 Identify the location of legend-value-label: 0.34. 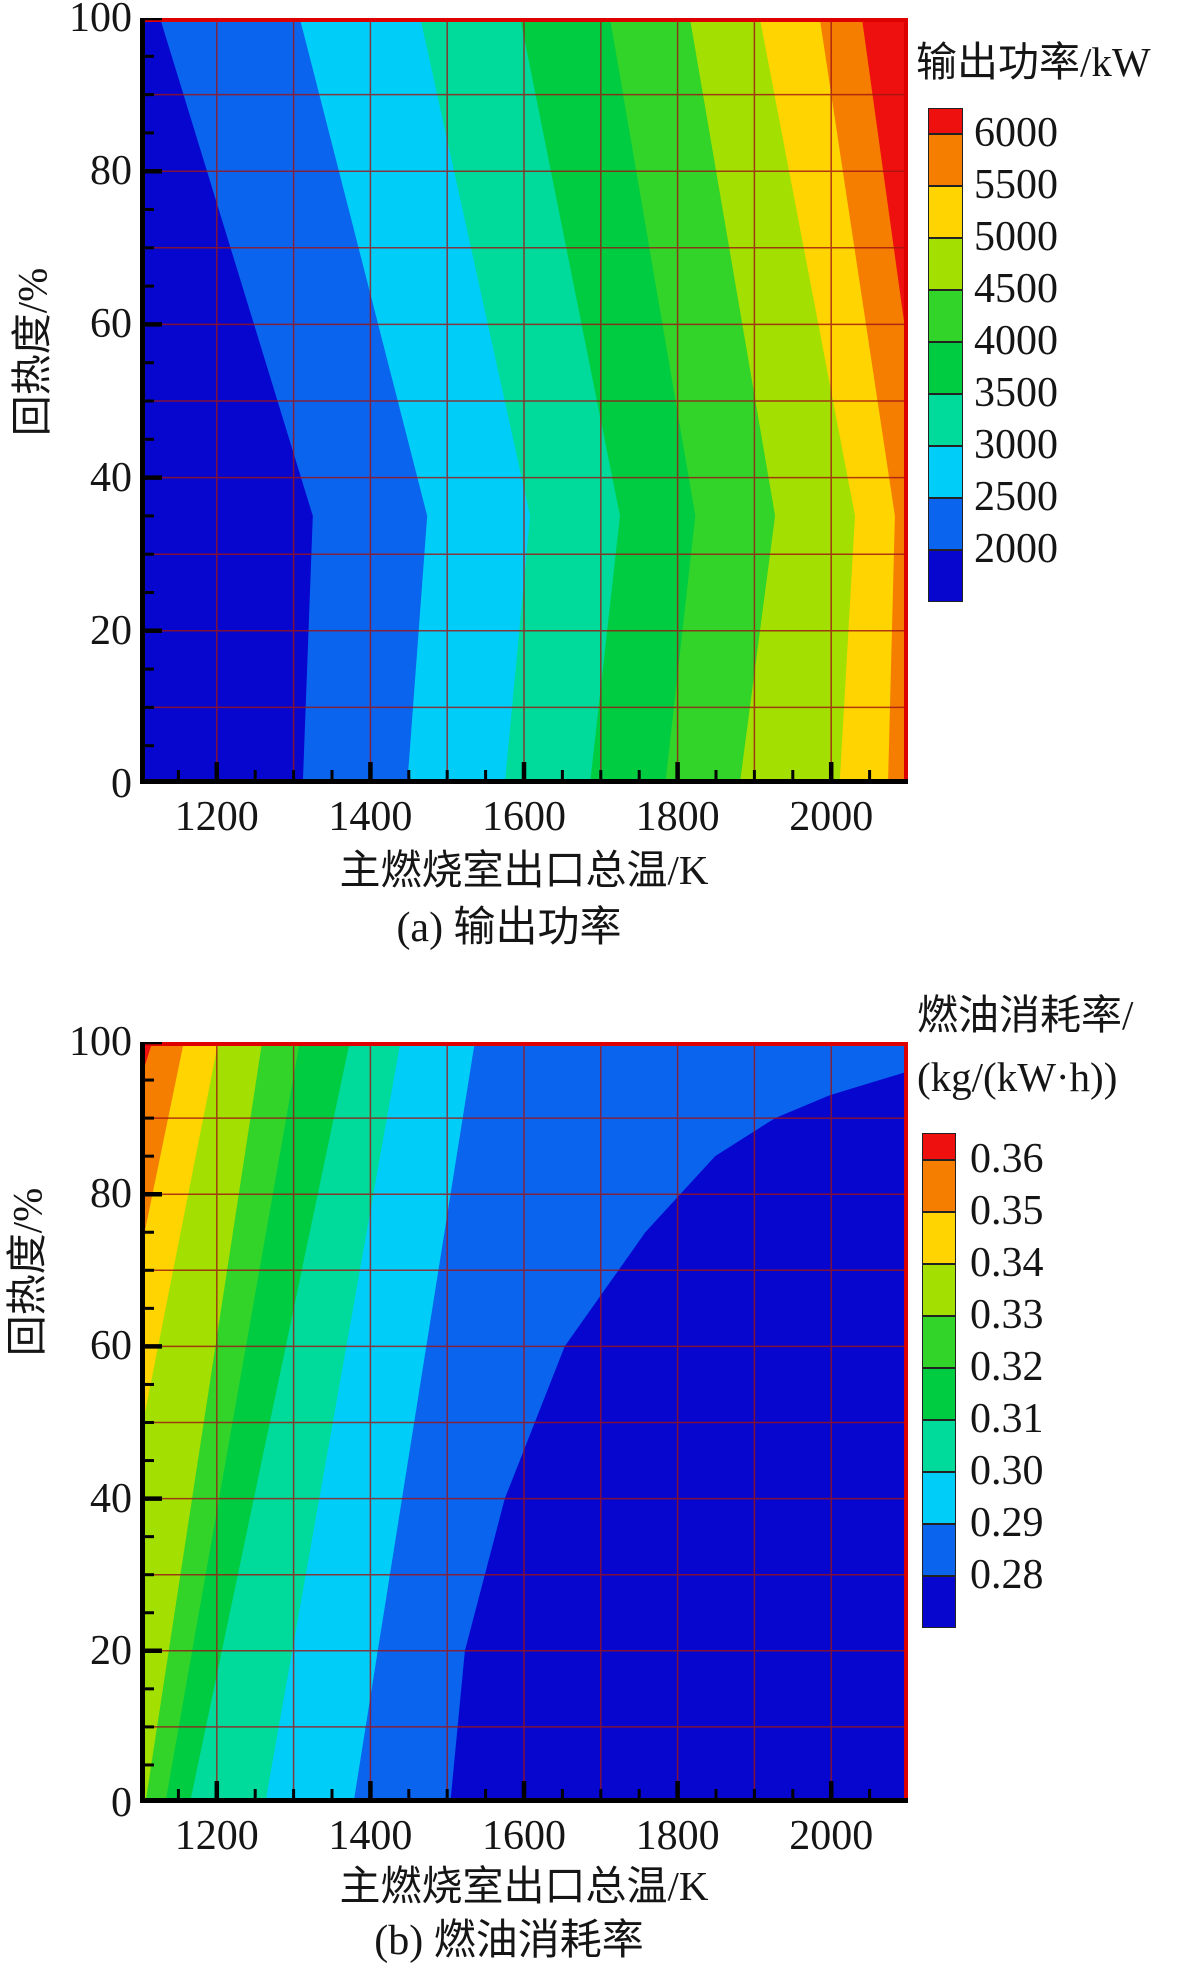
(1007, 1263).